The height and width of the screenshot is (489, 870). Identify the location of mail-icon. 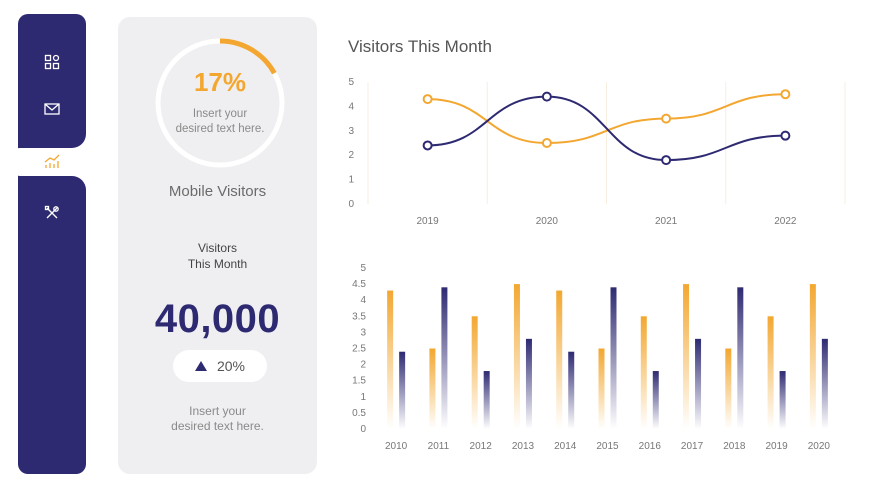
(52, 109).